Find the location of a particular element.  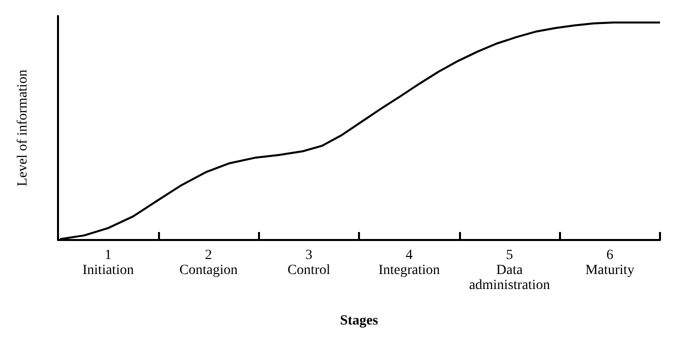

x-axis-title: Stages is located at coordinates (359, 321).